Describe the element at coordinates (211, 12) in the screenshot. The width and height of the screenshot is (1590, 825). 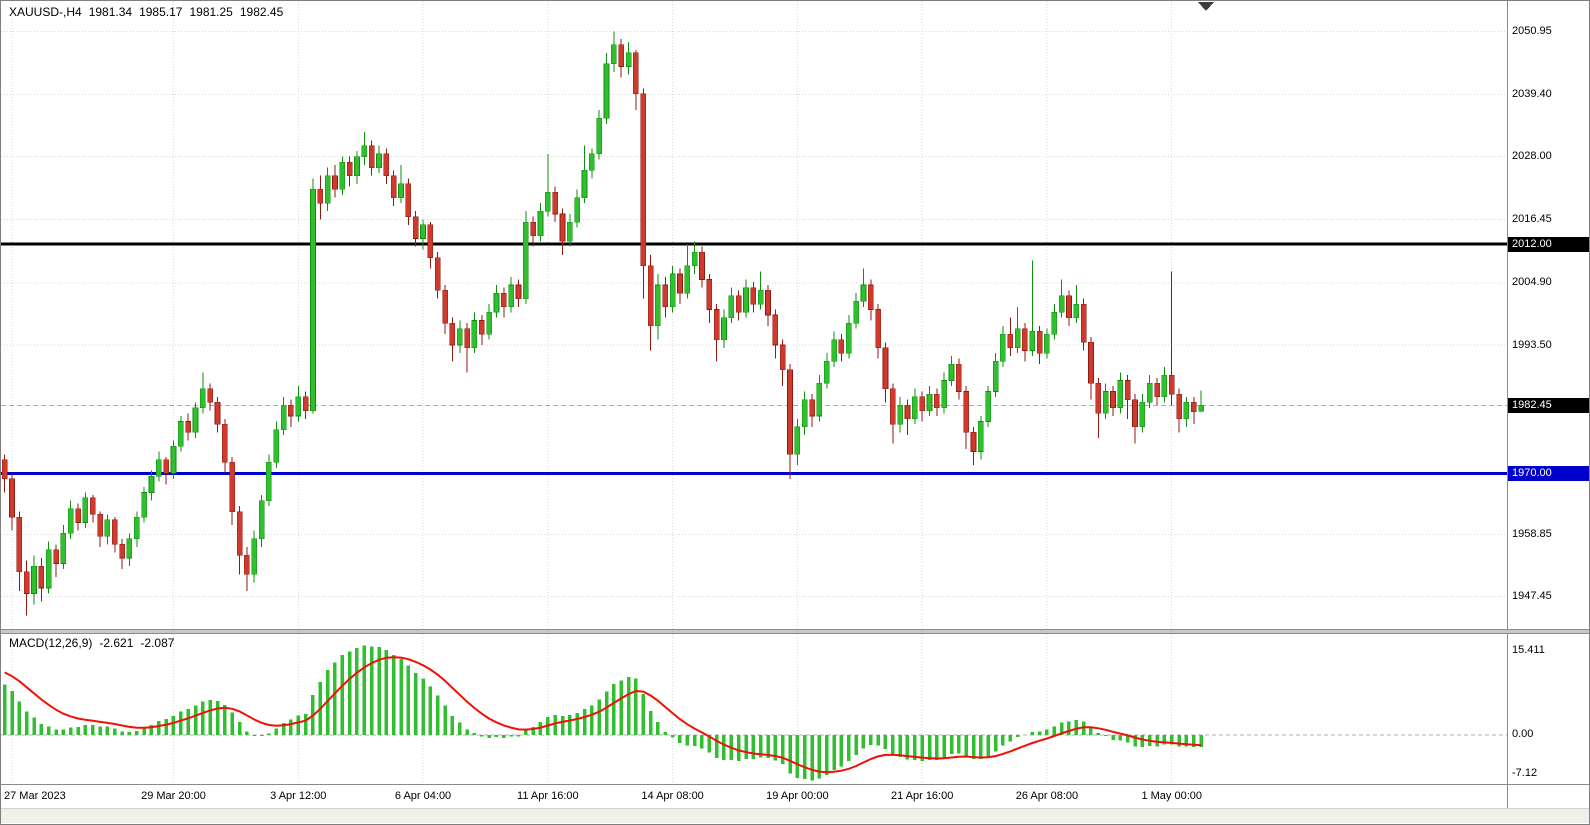
I see `low-value: 1981.25` at that location.